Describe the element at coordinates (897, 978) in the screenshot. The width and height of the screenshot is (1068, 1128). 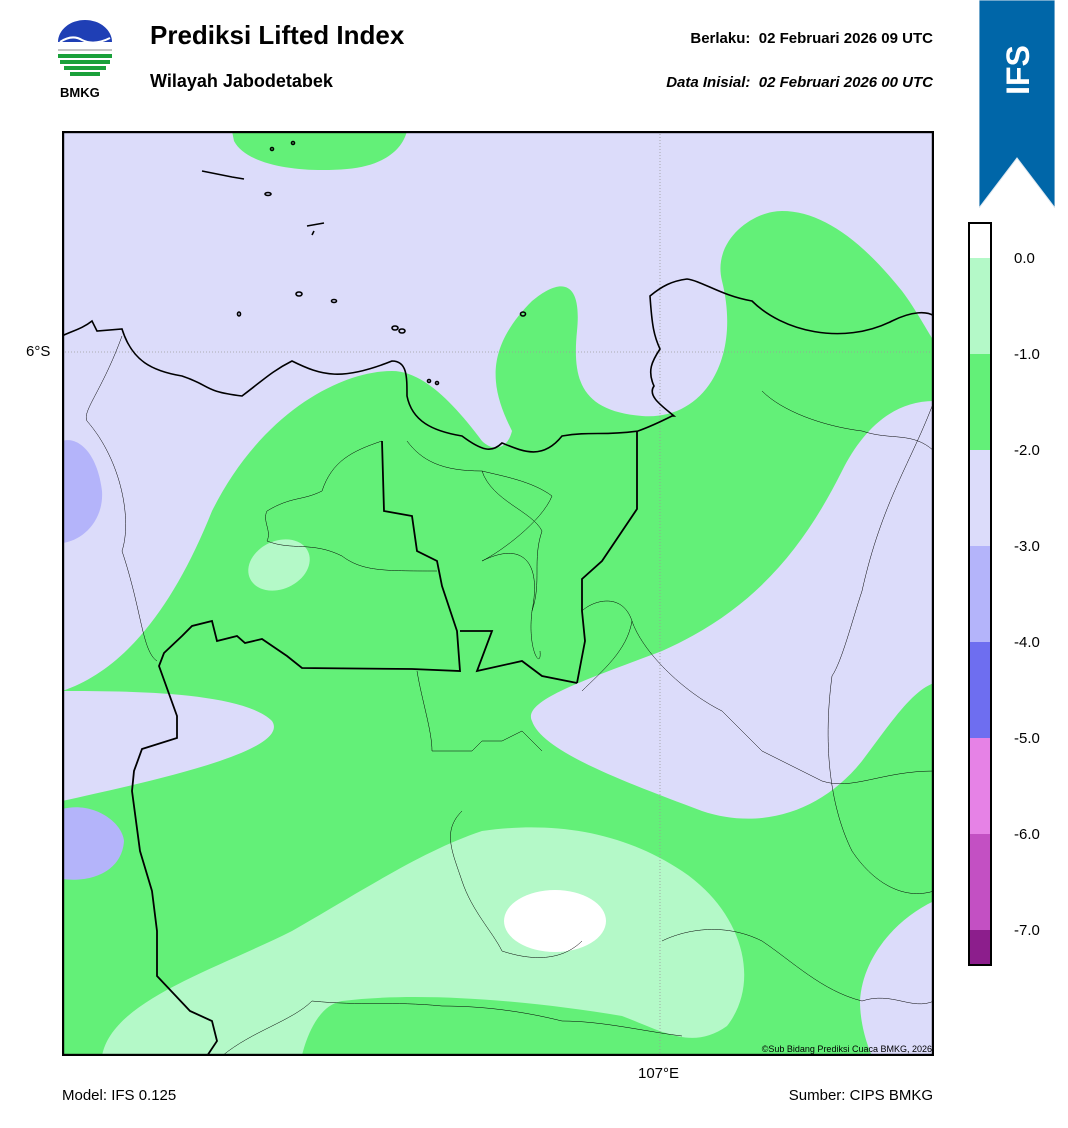
I see `li-region-2to3-south-east` at that location.